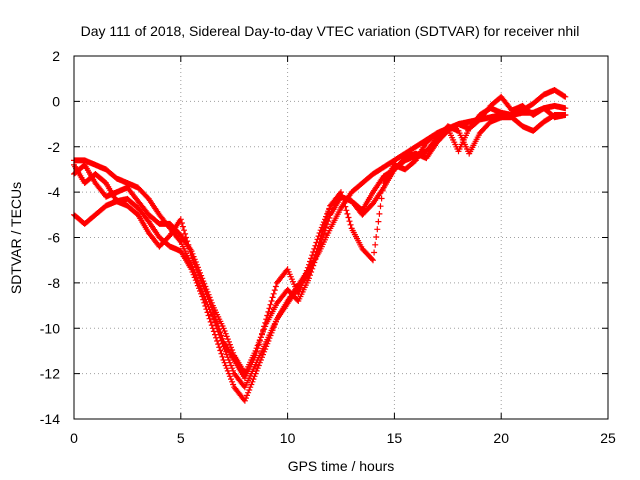 This screenshot has height=480, width=640. I want to click on y-tick-label: -2, so click(54, 147).